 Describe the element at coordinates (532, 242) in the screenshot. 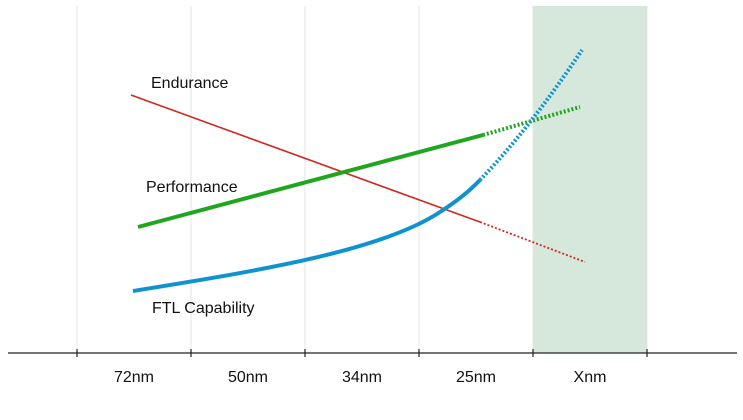

I see `endurance-projection` at that location.